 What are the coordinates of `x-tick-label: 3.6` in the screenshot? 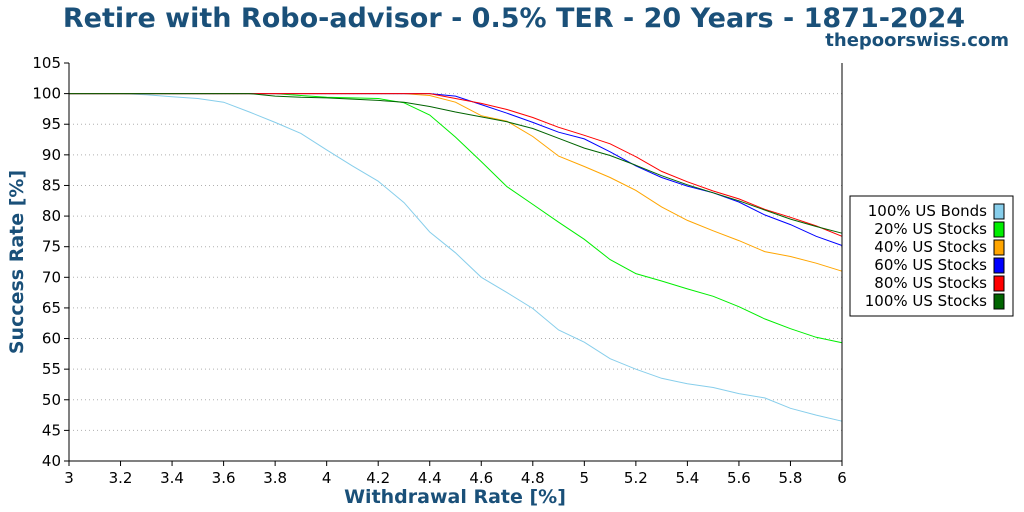 It's located at (224, 478).